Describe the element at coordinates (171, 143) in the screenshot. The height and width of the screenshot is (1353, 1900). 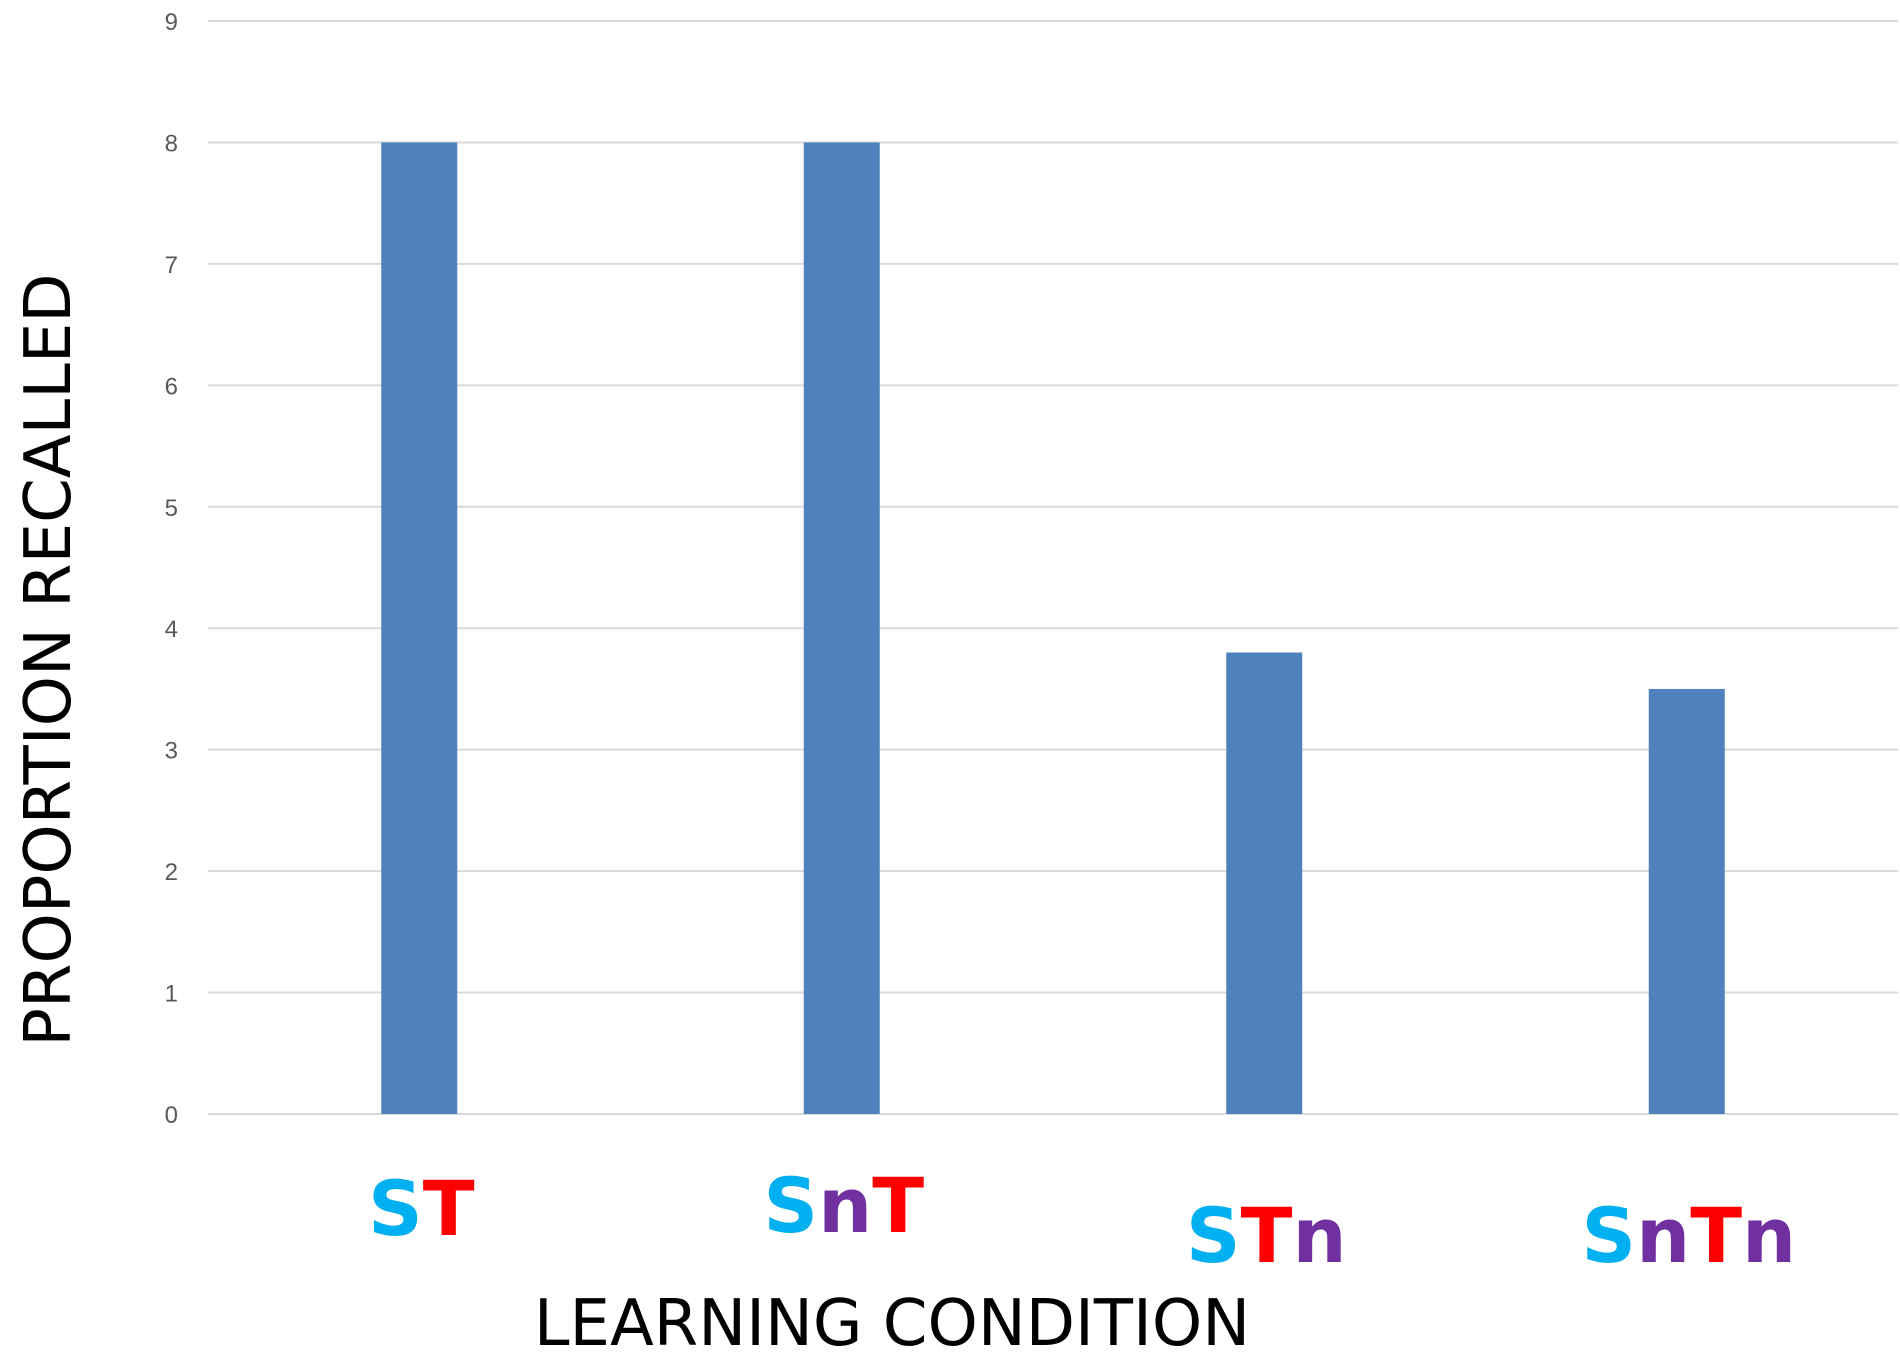
I see `y-tick-label: 8` at that location.